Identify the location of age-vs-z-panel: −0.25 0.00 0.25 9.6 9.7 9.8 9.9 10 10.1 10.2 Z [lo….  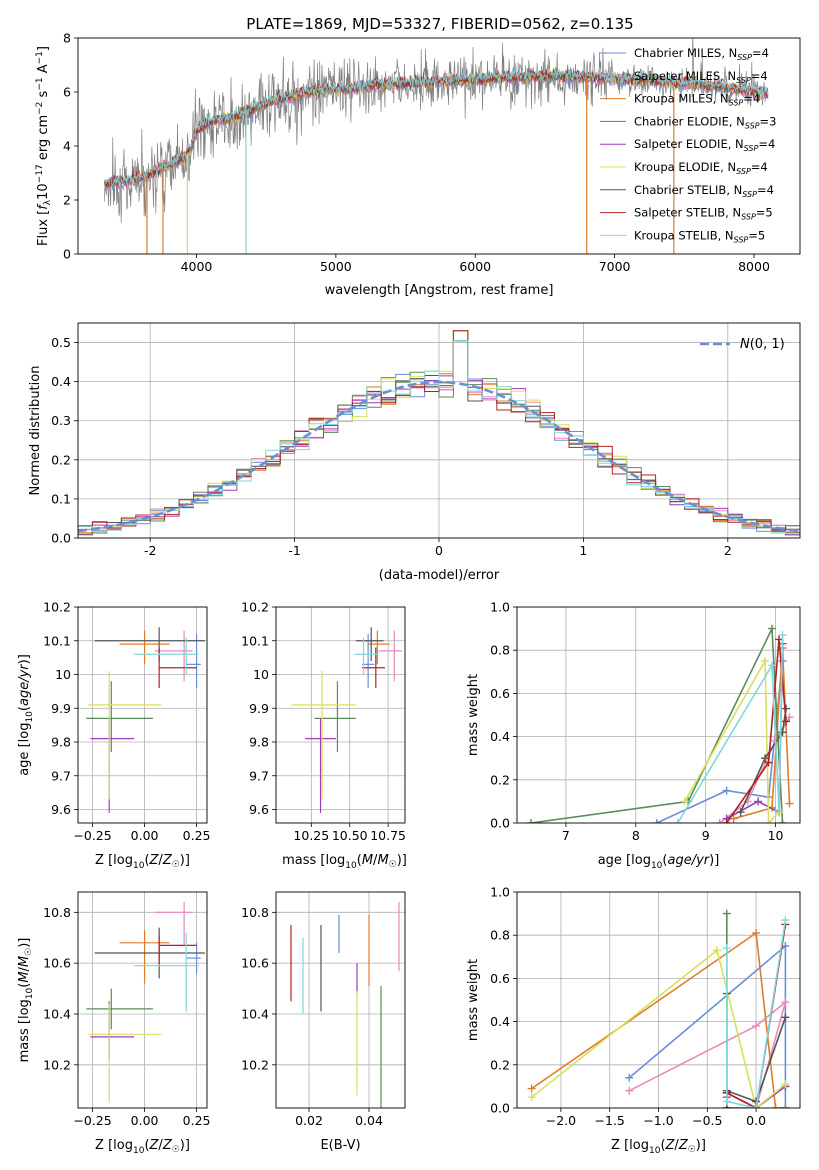
(114, 736).